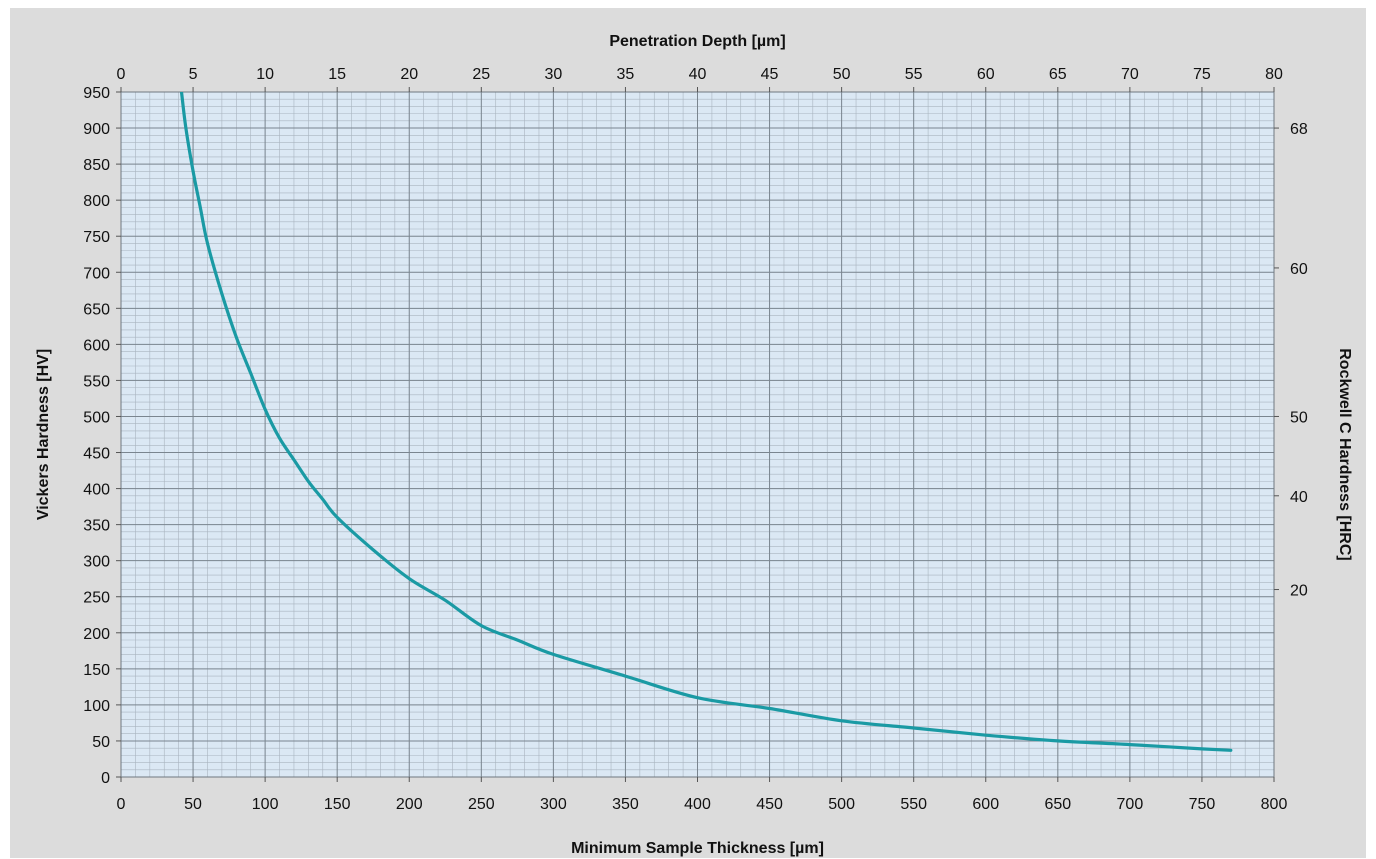 The image size is (1376, 859). Describe the element at coordinates (96, 417) in the screenshot. I see `left-tick-label: 500` at that location.